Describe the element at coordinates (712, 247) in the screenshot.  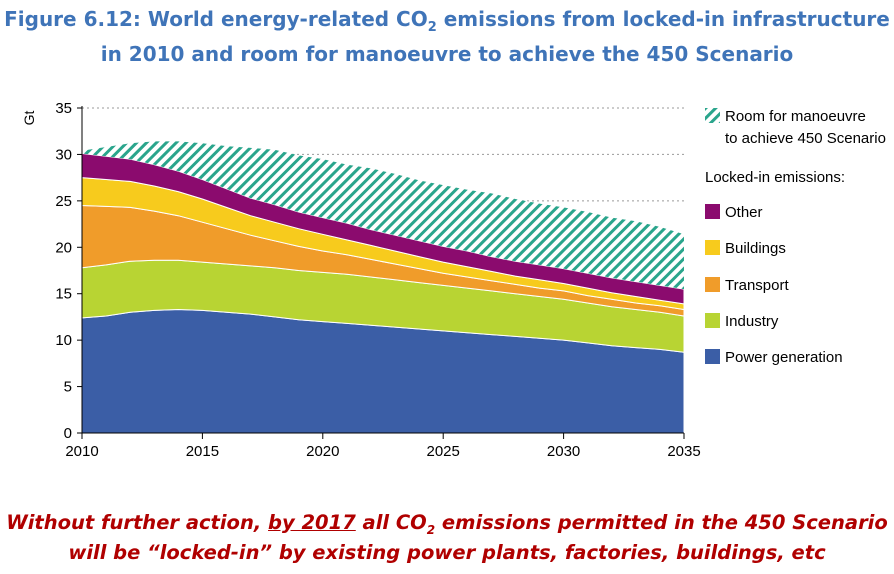
I see `legend-swatch-buildings` at that location.